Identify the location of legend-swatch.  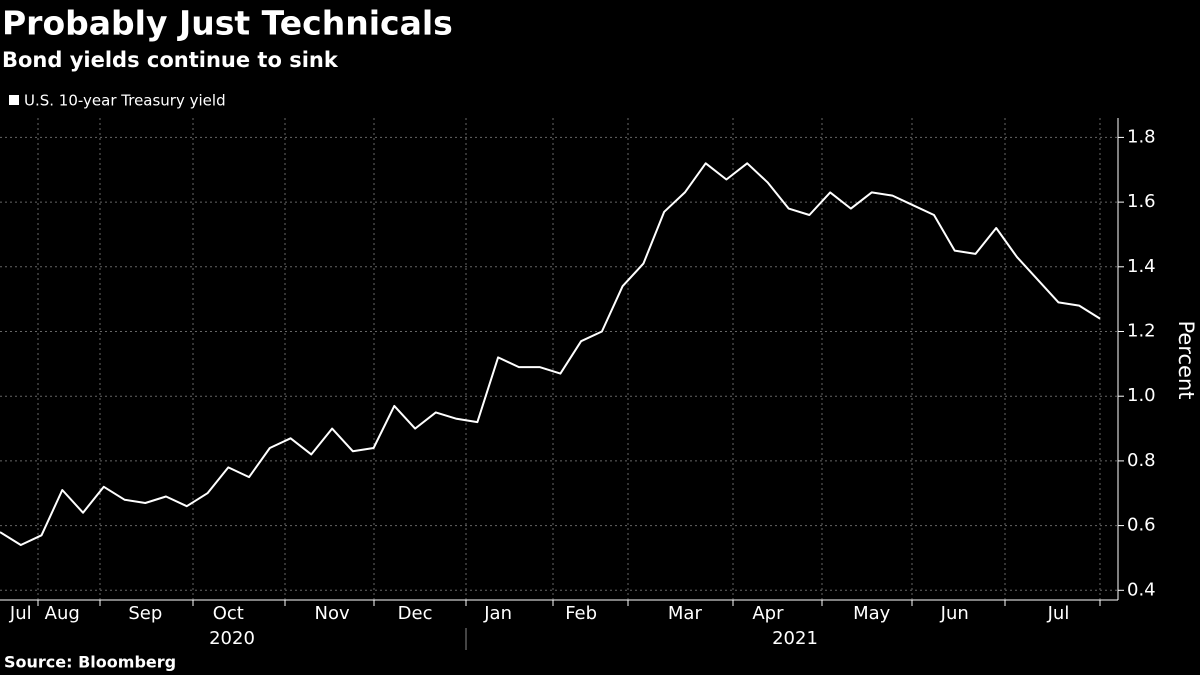
(14, 100).